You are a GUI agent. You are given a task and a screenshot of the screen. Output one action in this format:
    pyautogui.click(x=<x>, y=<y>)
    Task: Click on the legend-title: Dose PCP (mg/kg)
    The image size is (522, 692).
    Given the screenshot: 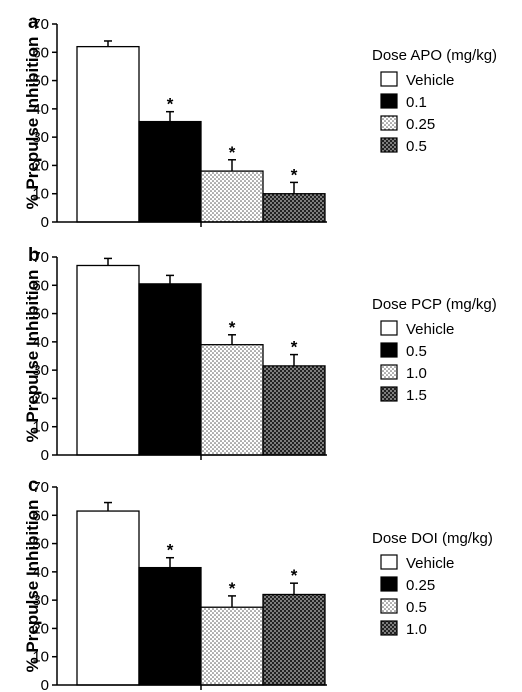 What is the action you would take?
    pyautogui.click(x=434, y=304)
    